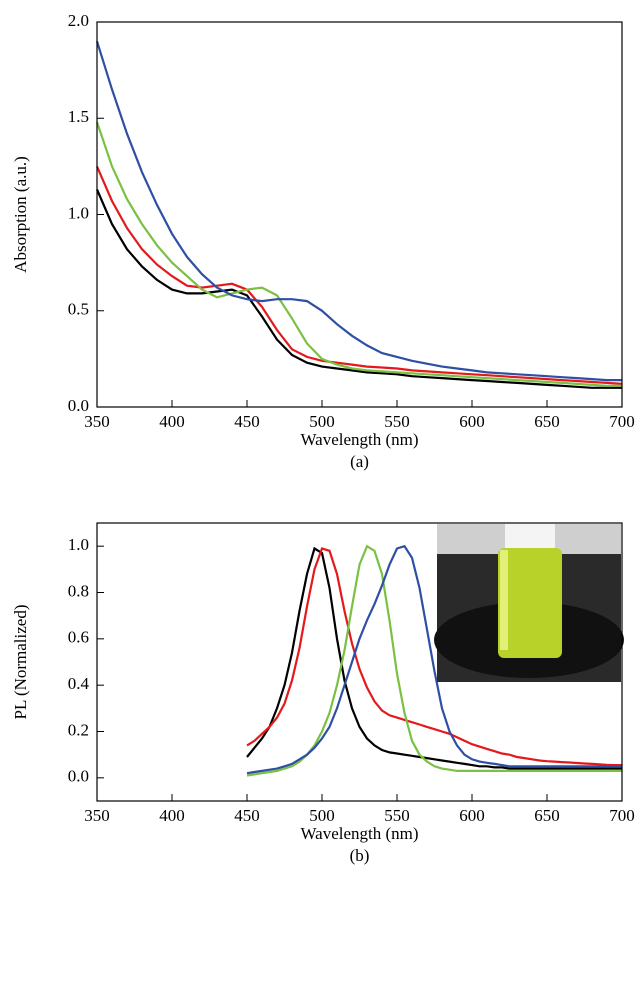  Describe the element at coordinates (504, 600) in the screenshot. I see `vial-highlight` at that location.